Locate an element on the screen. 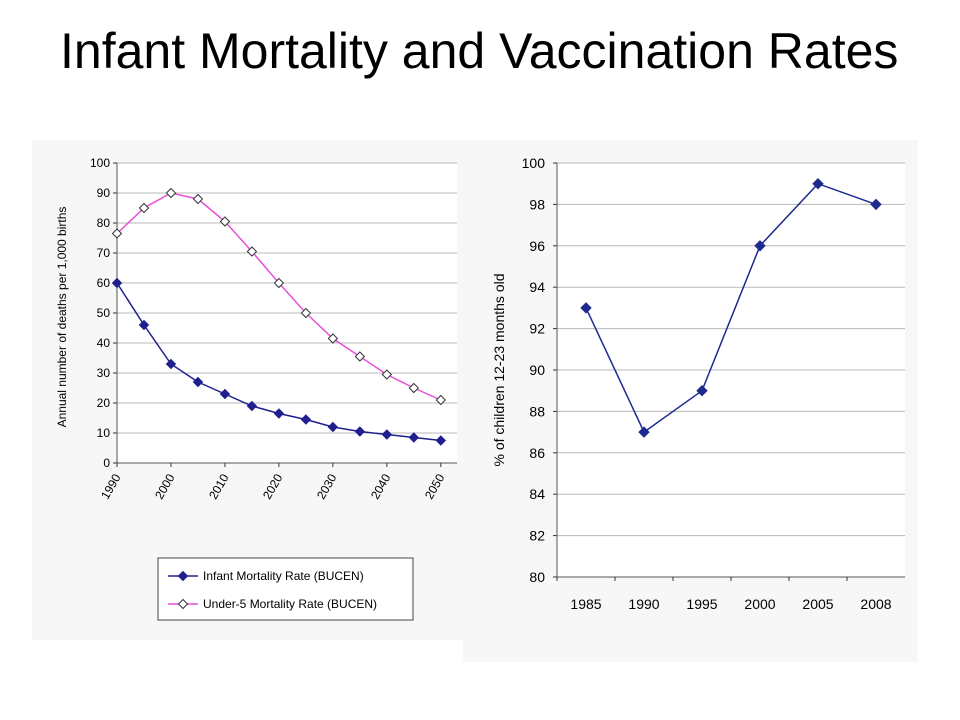 This screenshot has height=720, width=960. x-tick-label: 2040 is located at coordinates (381, 486).